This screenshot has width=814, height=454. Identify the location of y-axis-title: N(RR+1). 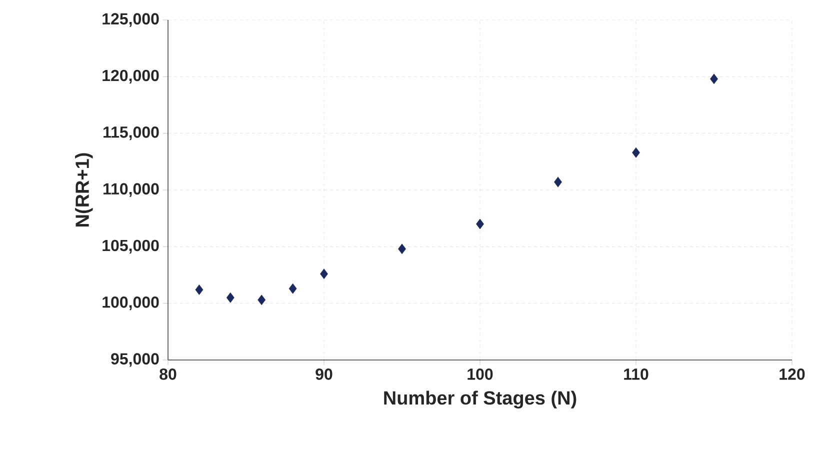
(84, 189).